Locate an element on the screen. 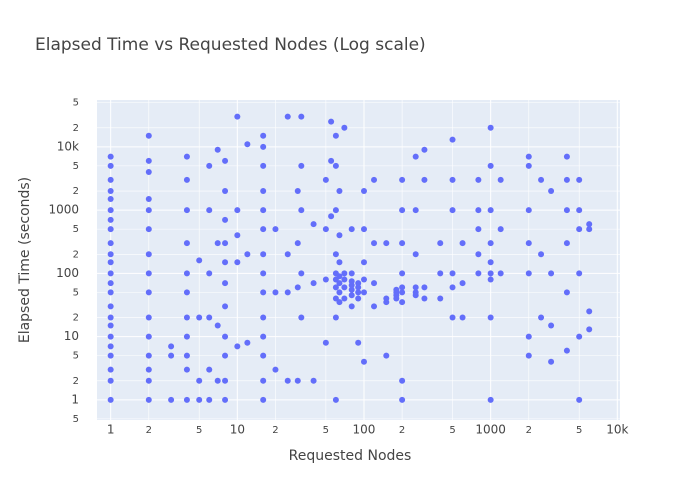 The image size is (700, 500). y-tick-label: 10 is located at coordinates (71, 336).